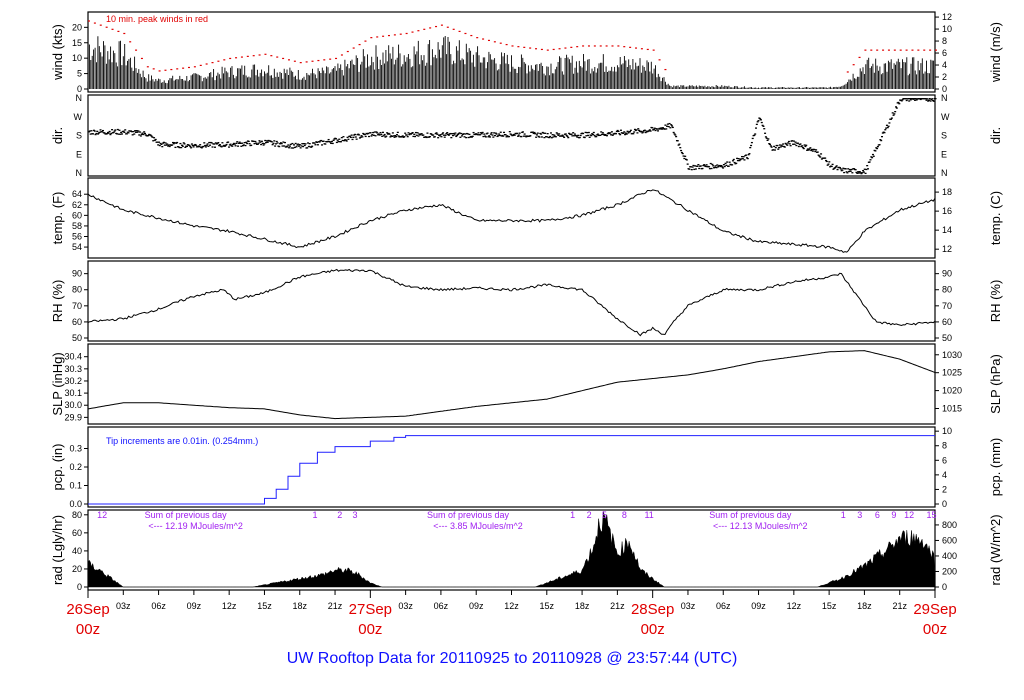 This screenshot has width=1024, height=700. What do you see at coordinates (750, 515) in the screenshot?
I see `daily-sum-label: Sum of previous day` at bounding box center [750, 515].